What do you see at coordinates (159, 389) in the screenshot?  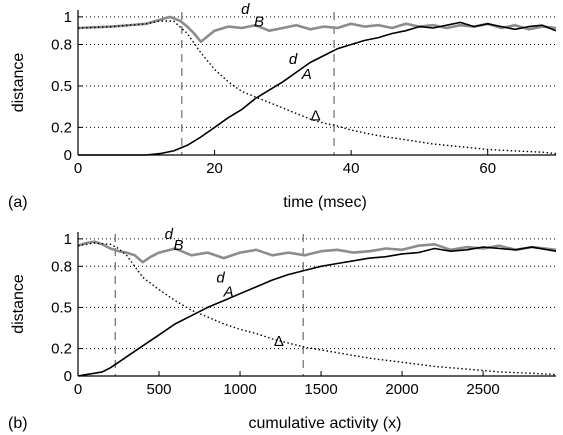 I see `x-tick-label: 500` at bounding box center [159, 389].